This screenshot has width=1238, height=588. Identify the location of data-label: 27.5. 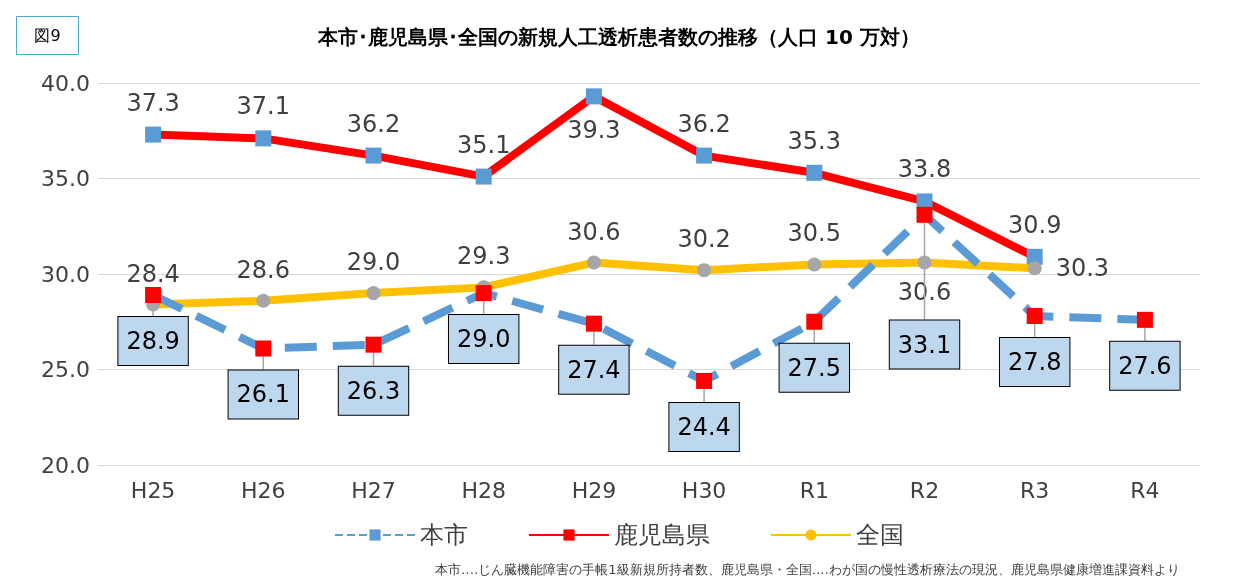
(814, 367).